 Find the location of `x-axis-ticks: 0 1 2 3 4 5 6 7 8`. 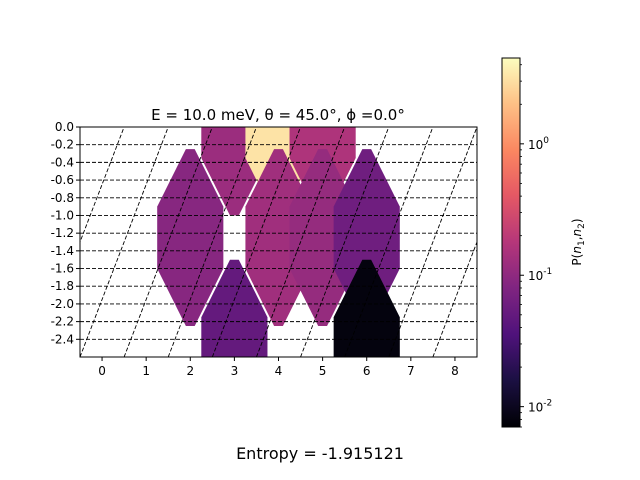

x-axis-ticks: 0 1 2 3 4 5 6 7 8 is located at coordinates (278, 367).